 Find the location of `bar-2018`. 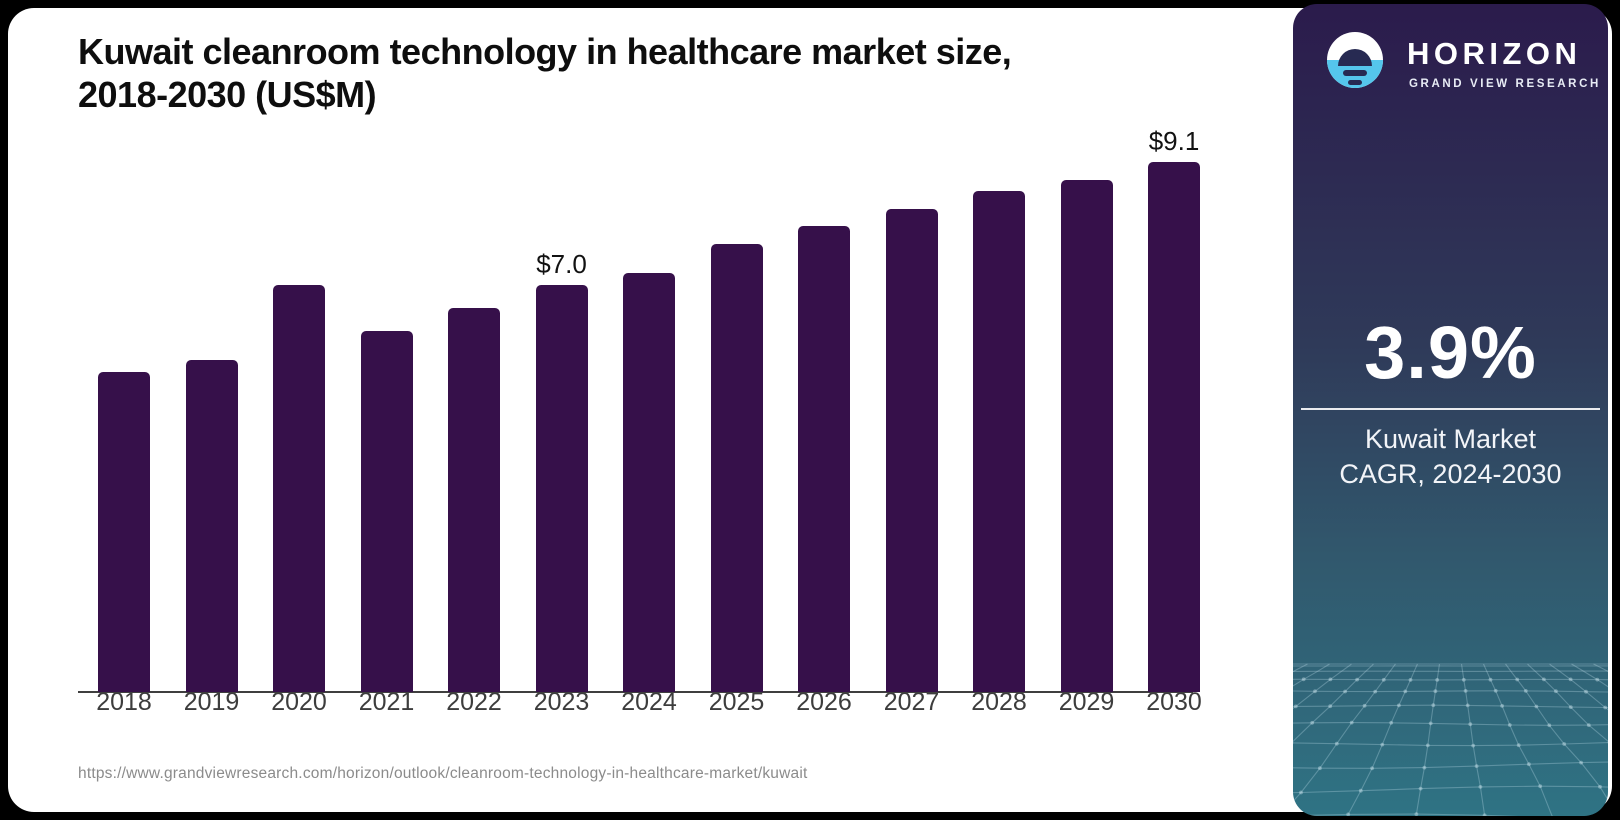

bar-2018 is located at coordinates (124, 532).